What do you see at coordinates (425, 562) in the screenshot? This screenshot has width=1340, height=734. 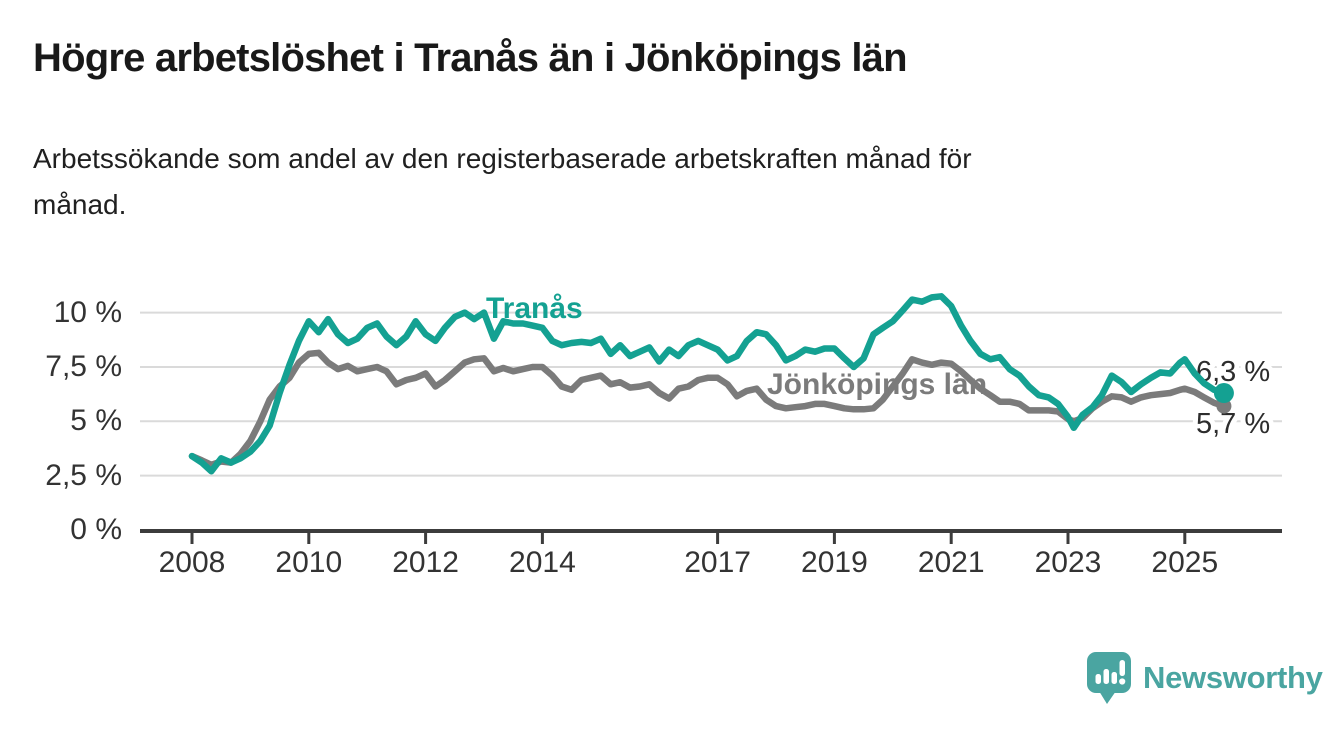 I see `x-axis-label: 2012` at bounding box center [425, 562].